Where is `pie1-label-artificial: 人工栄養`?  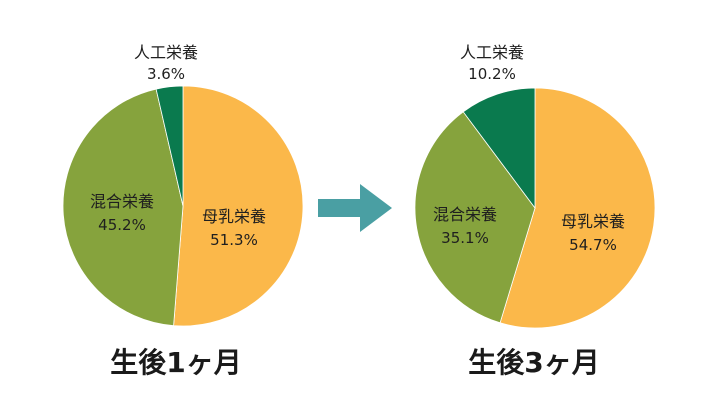
pie1-label-artificial: 人工栄養 is located at coordinates (166, 52).